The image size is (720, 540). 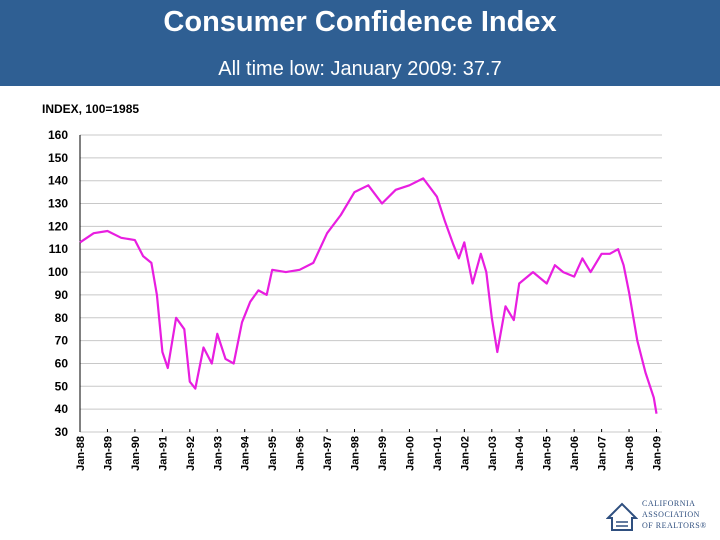 I want to click on realtors-logo-icon, so click(x=622, y=516).